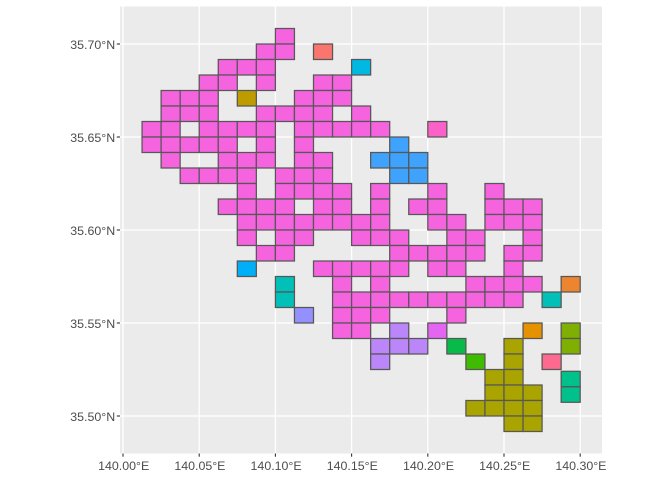 The width and height of the screenshot is (672, 480). Describe the element at coordinates (276, 466) in the screenshot. I see `svg-text: 140.10°E` at that location.